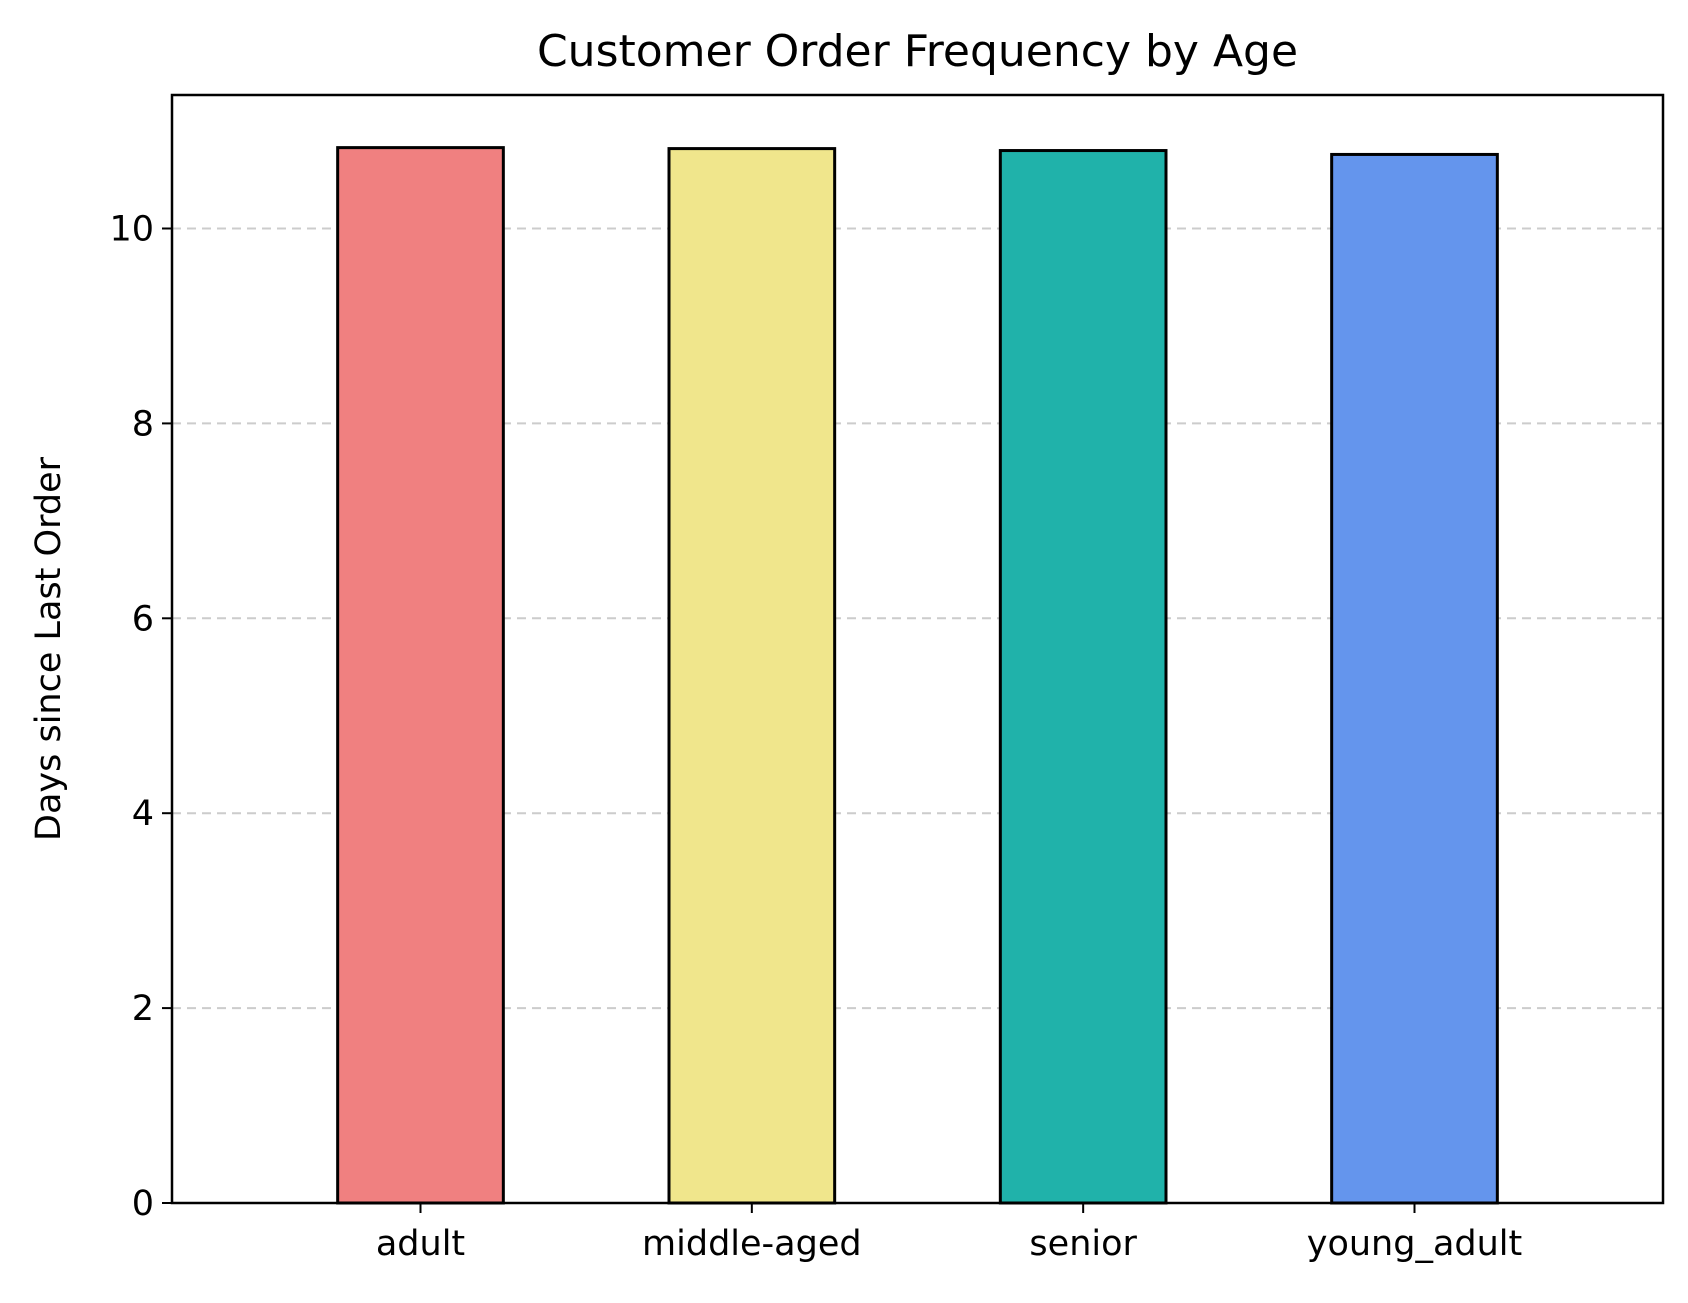 The height and width of the screenshot is (1303, 1688). Describe the element at coordinates (420, 1244) in the screenshot. I see `x-tick-label: adult` at that location.